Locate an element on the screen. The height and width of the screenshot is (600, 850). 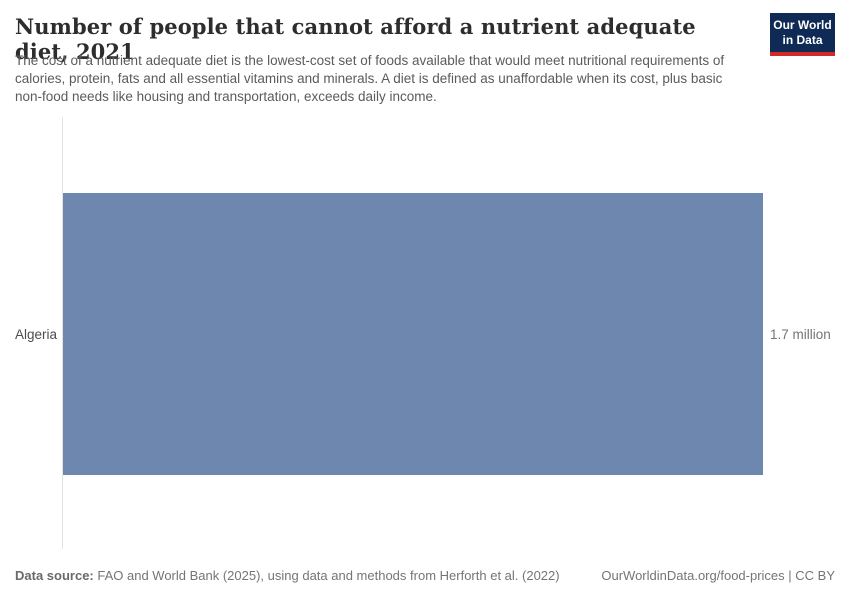
entity-label-algeria: Algeria is located at coordinates (35, 334).